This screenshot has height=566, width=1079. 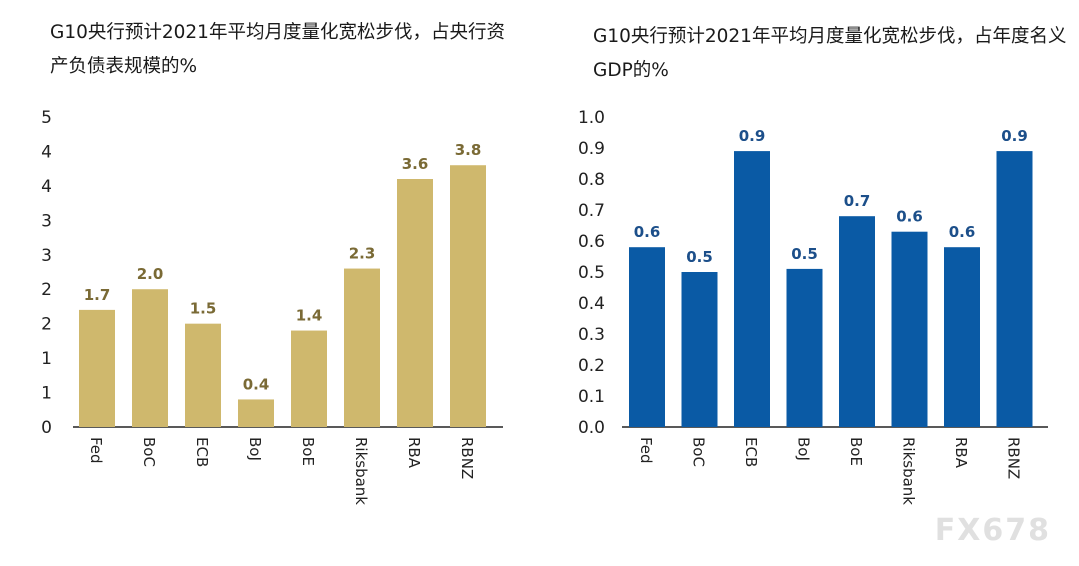 I want to click on y-tick-label: 0.8, so click(x=591, y=180).